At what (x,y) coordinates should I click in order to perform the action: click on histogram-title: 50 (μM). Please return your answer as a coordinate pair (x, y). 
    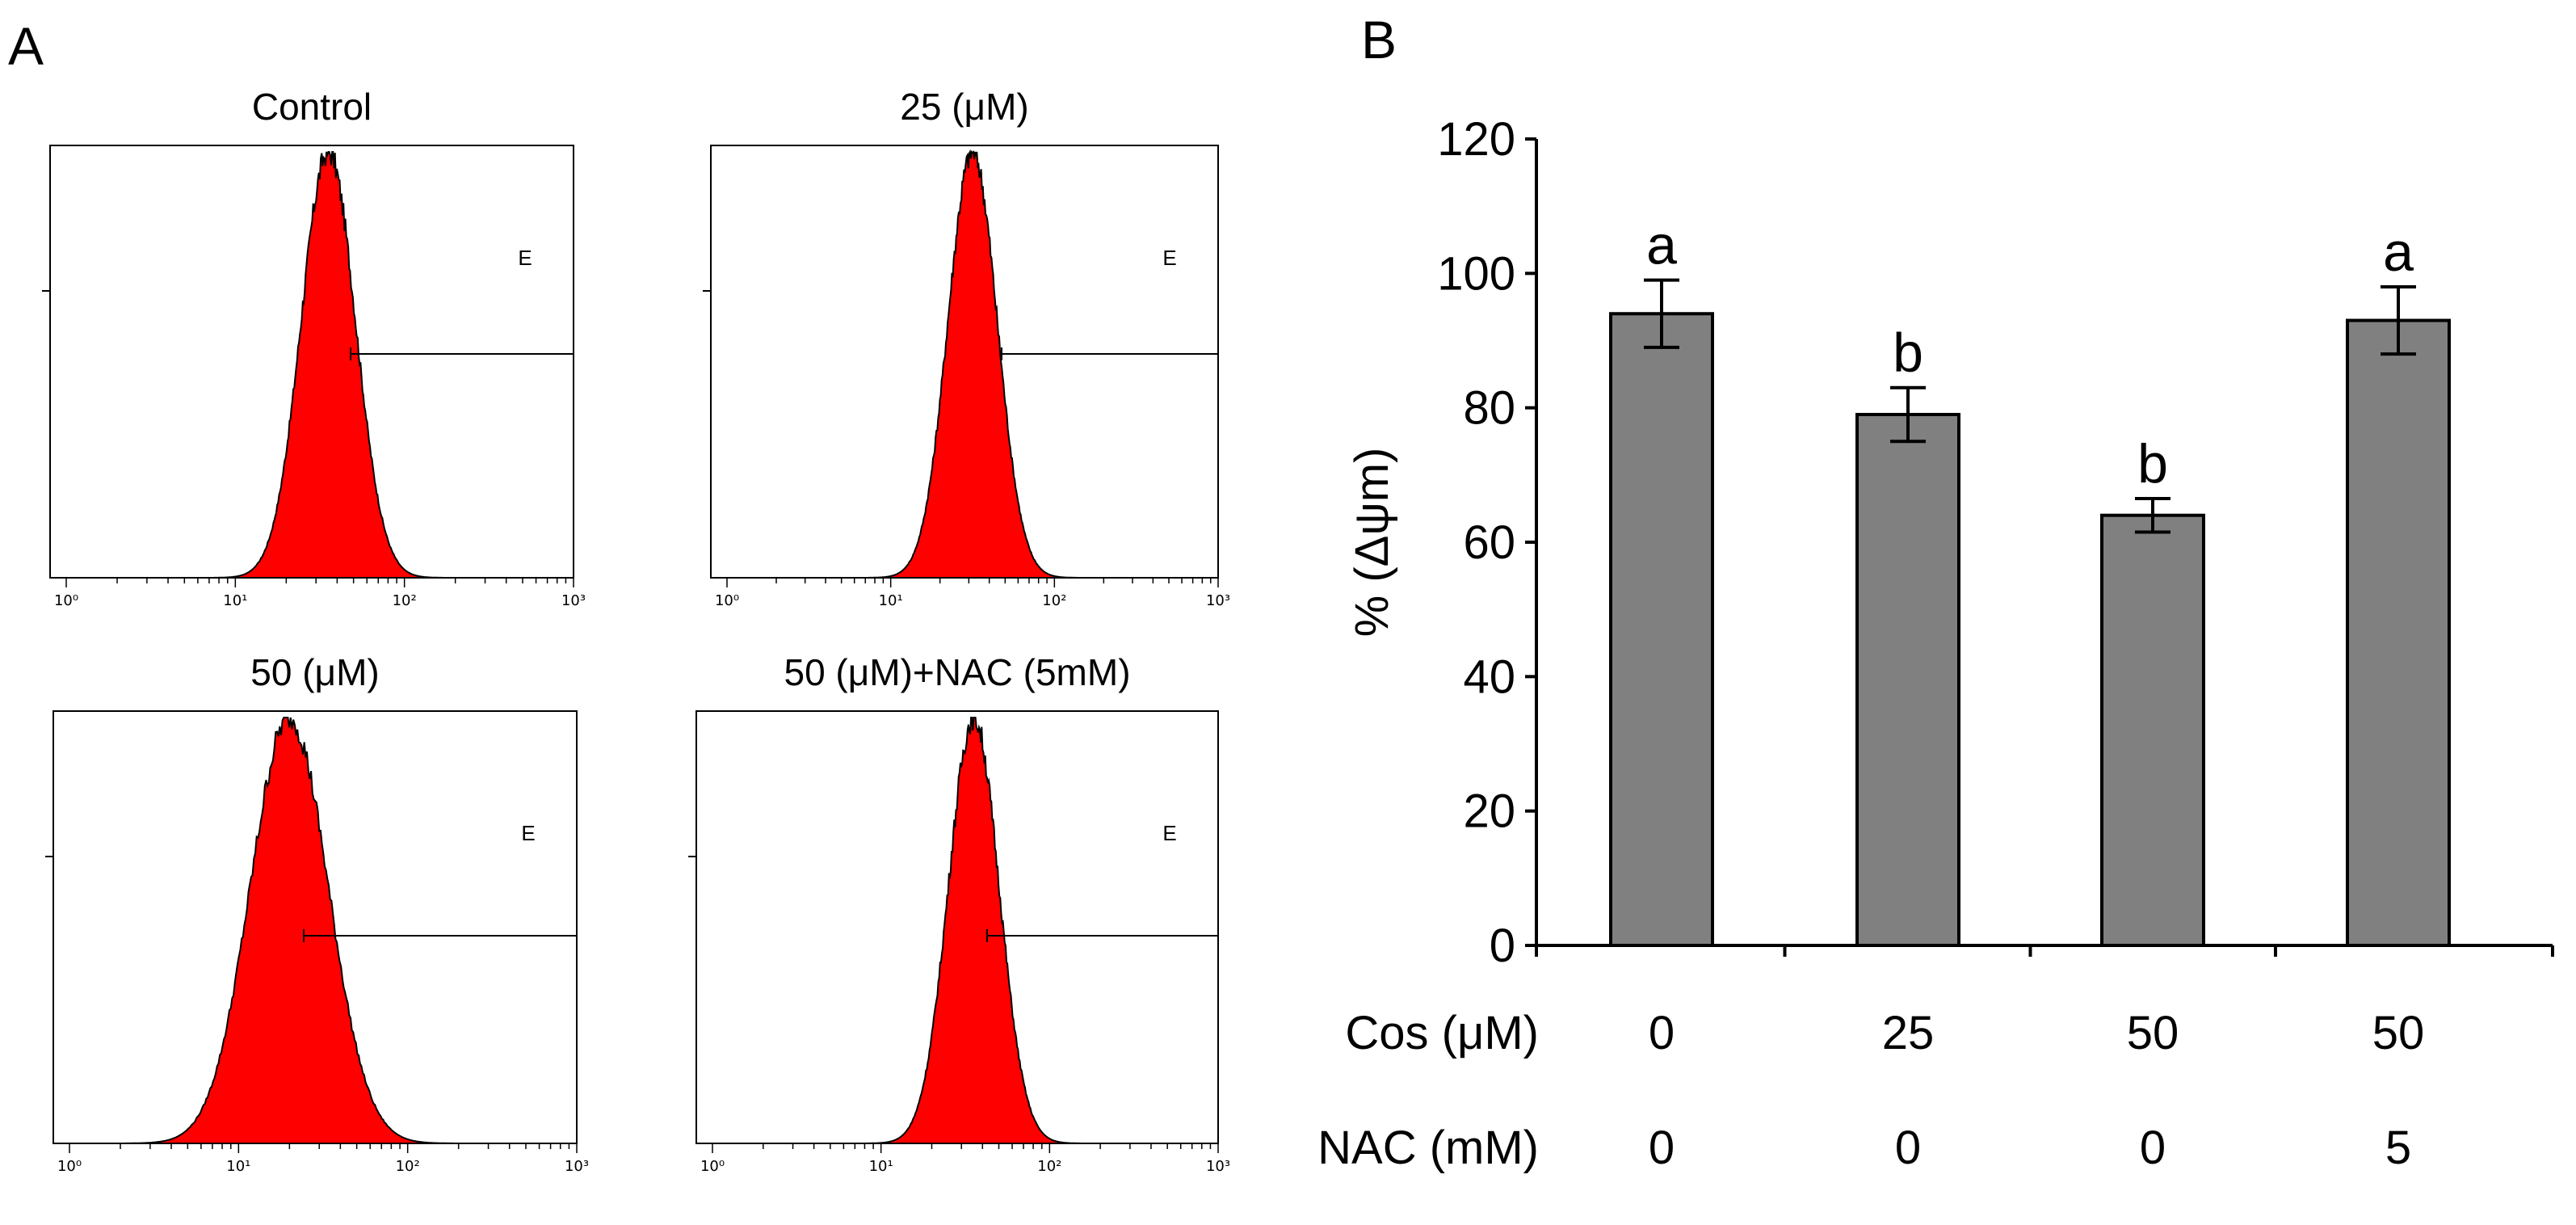
    Looking at the image, I should click on (314, 672).